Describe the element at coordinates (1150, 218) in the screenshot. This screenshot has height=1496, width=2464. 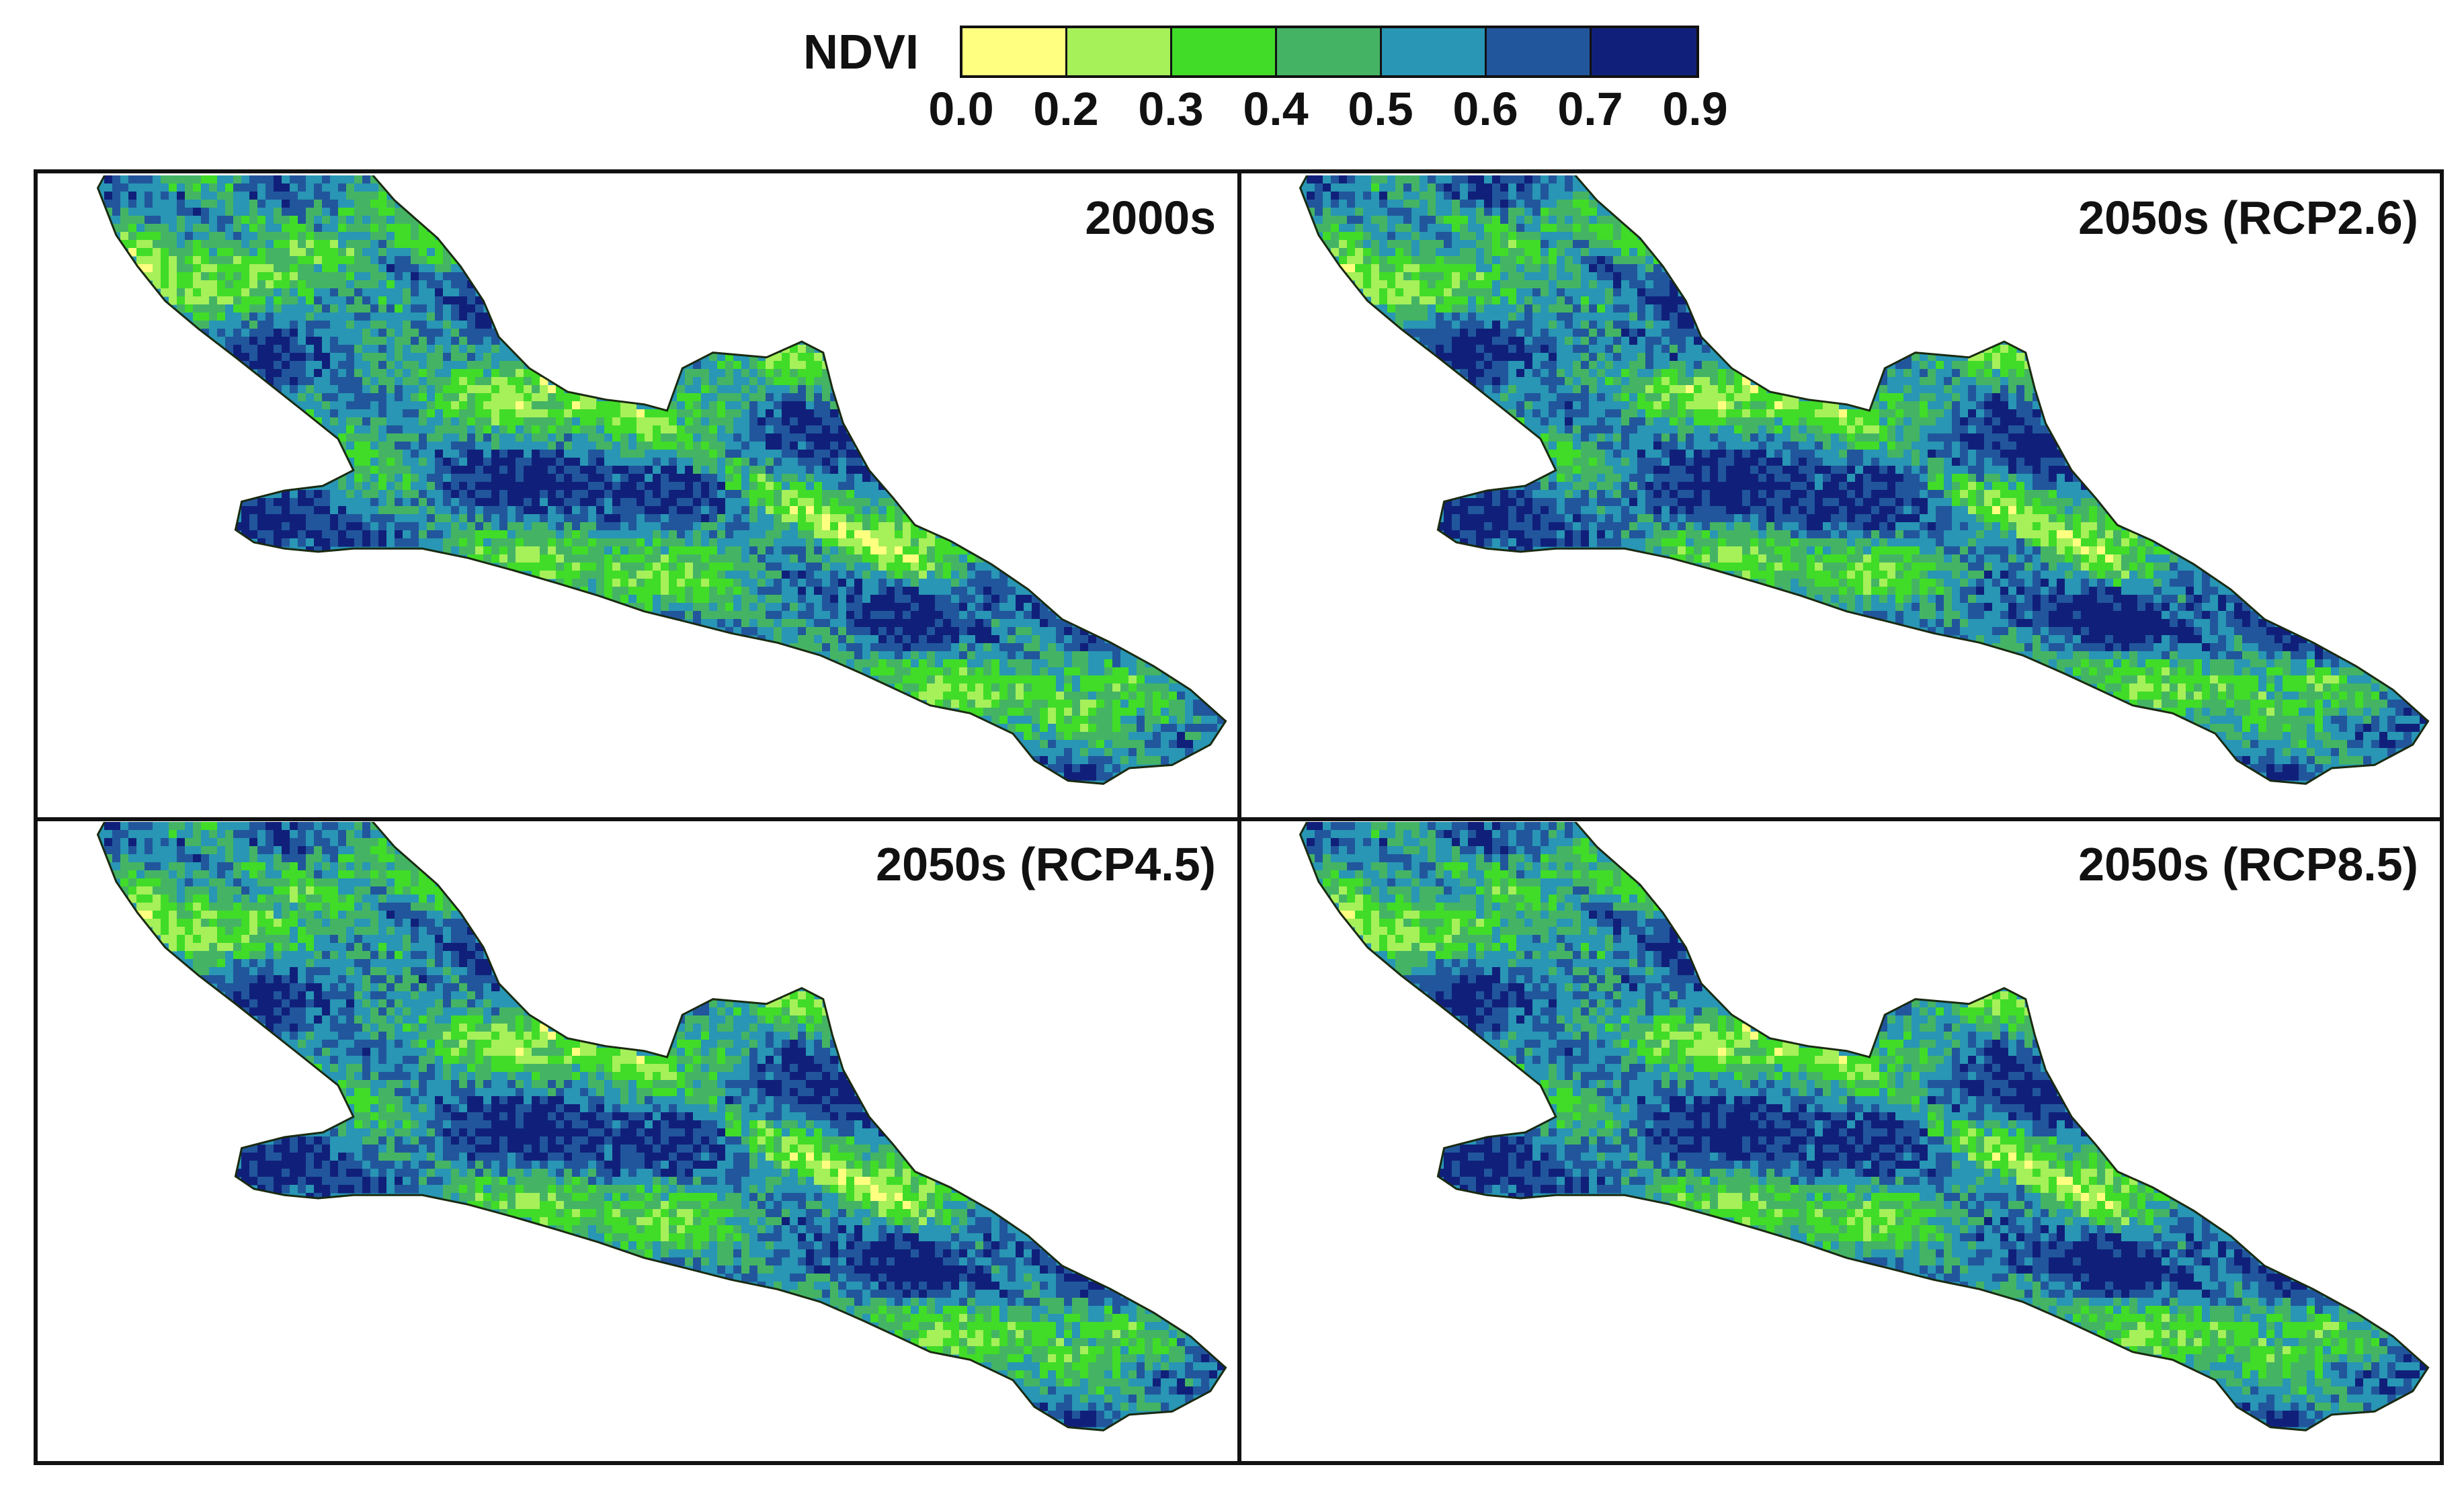
I see `panel-label: 2000s` at that location.